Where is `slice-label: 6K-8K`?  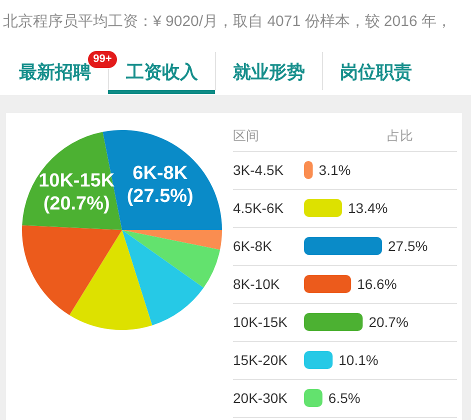
slice-label: 6K-8K is located at coordinates (160, 173).